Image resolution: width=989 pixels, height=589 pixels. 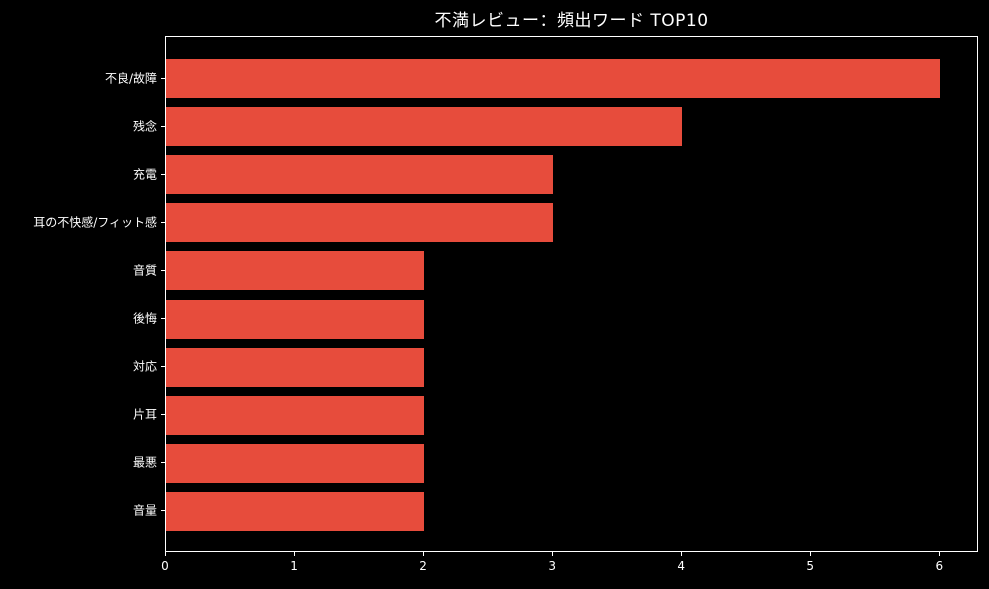 I want to click on x-tick-label: 3, so click(x=552, y=566).